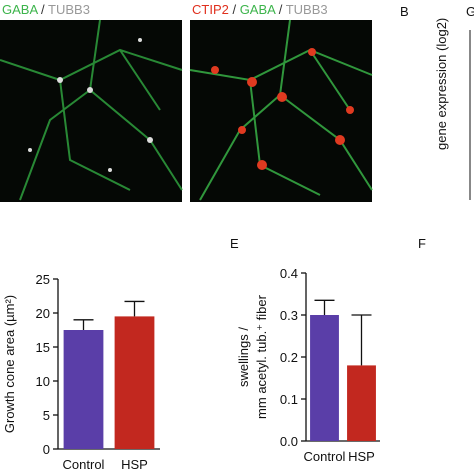  I want to click on y-tick-label: 10, so click(43, 381).